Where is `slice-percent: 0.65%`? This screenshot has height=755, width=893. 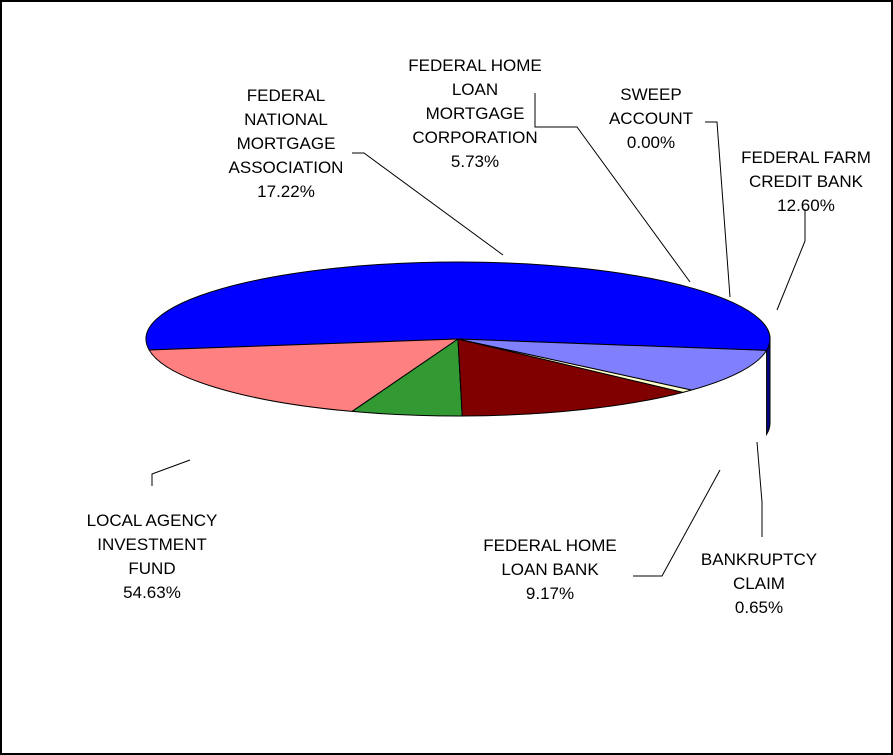 slice-percent: 0.65% is located at coordinates (759, 607).